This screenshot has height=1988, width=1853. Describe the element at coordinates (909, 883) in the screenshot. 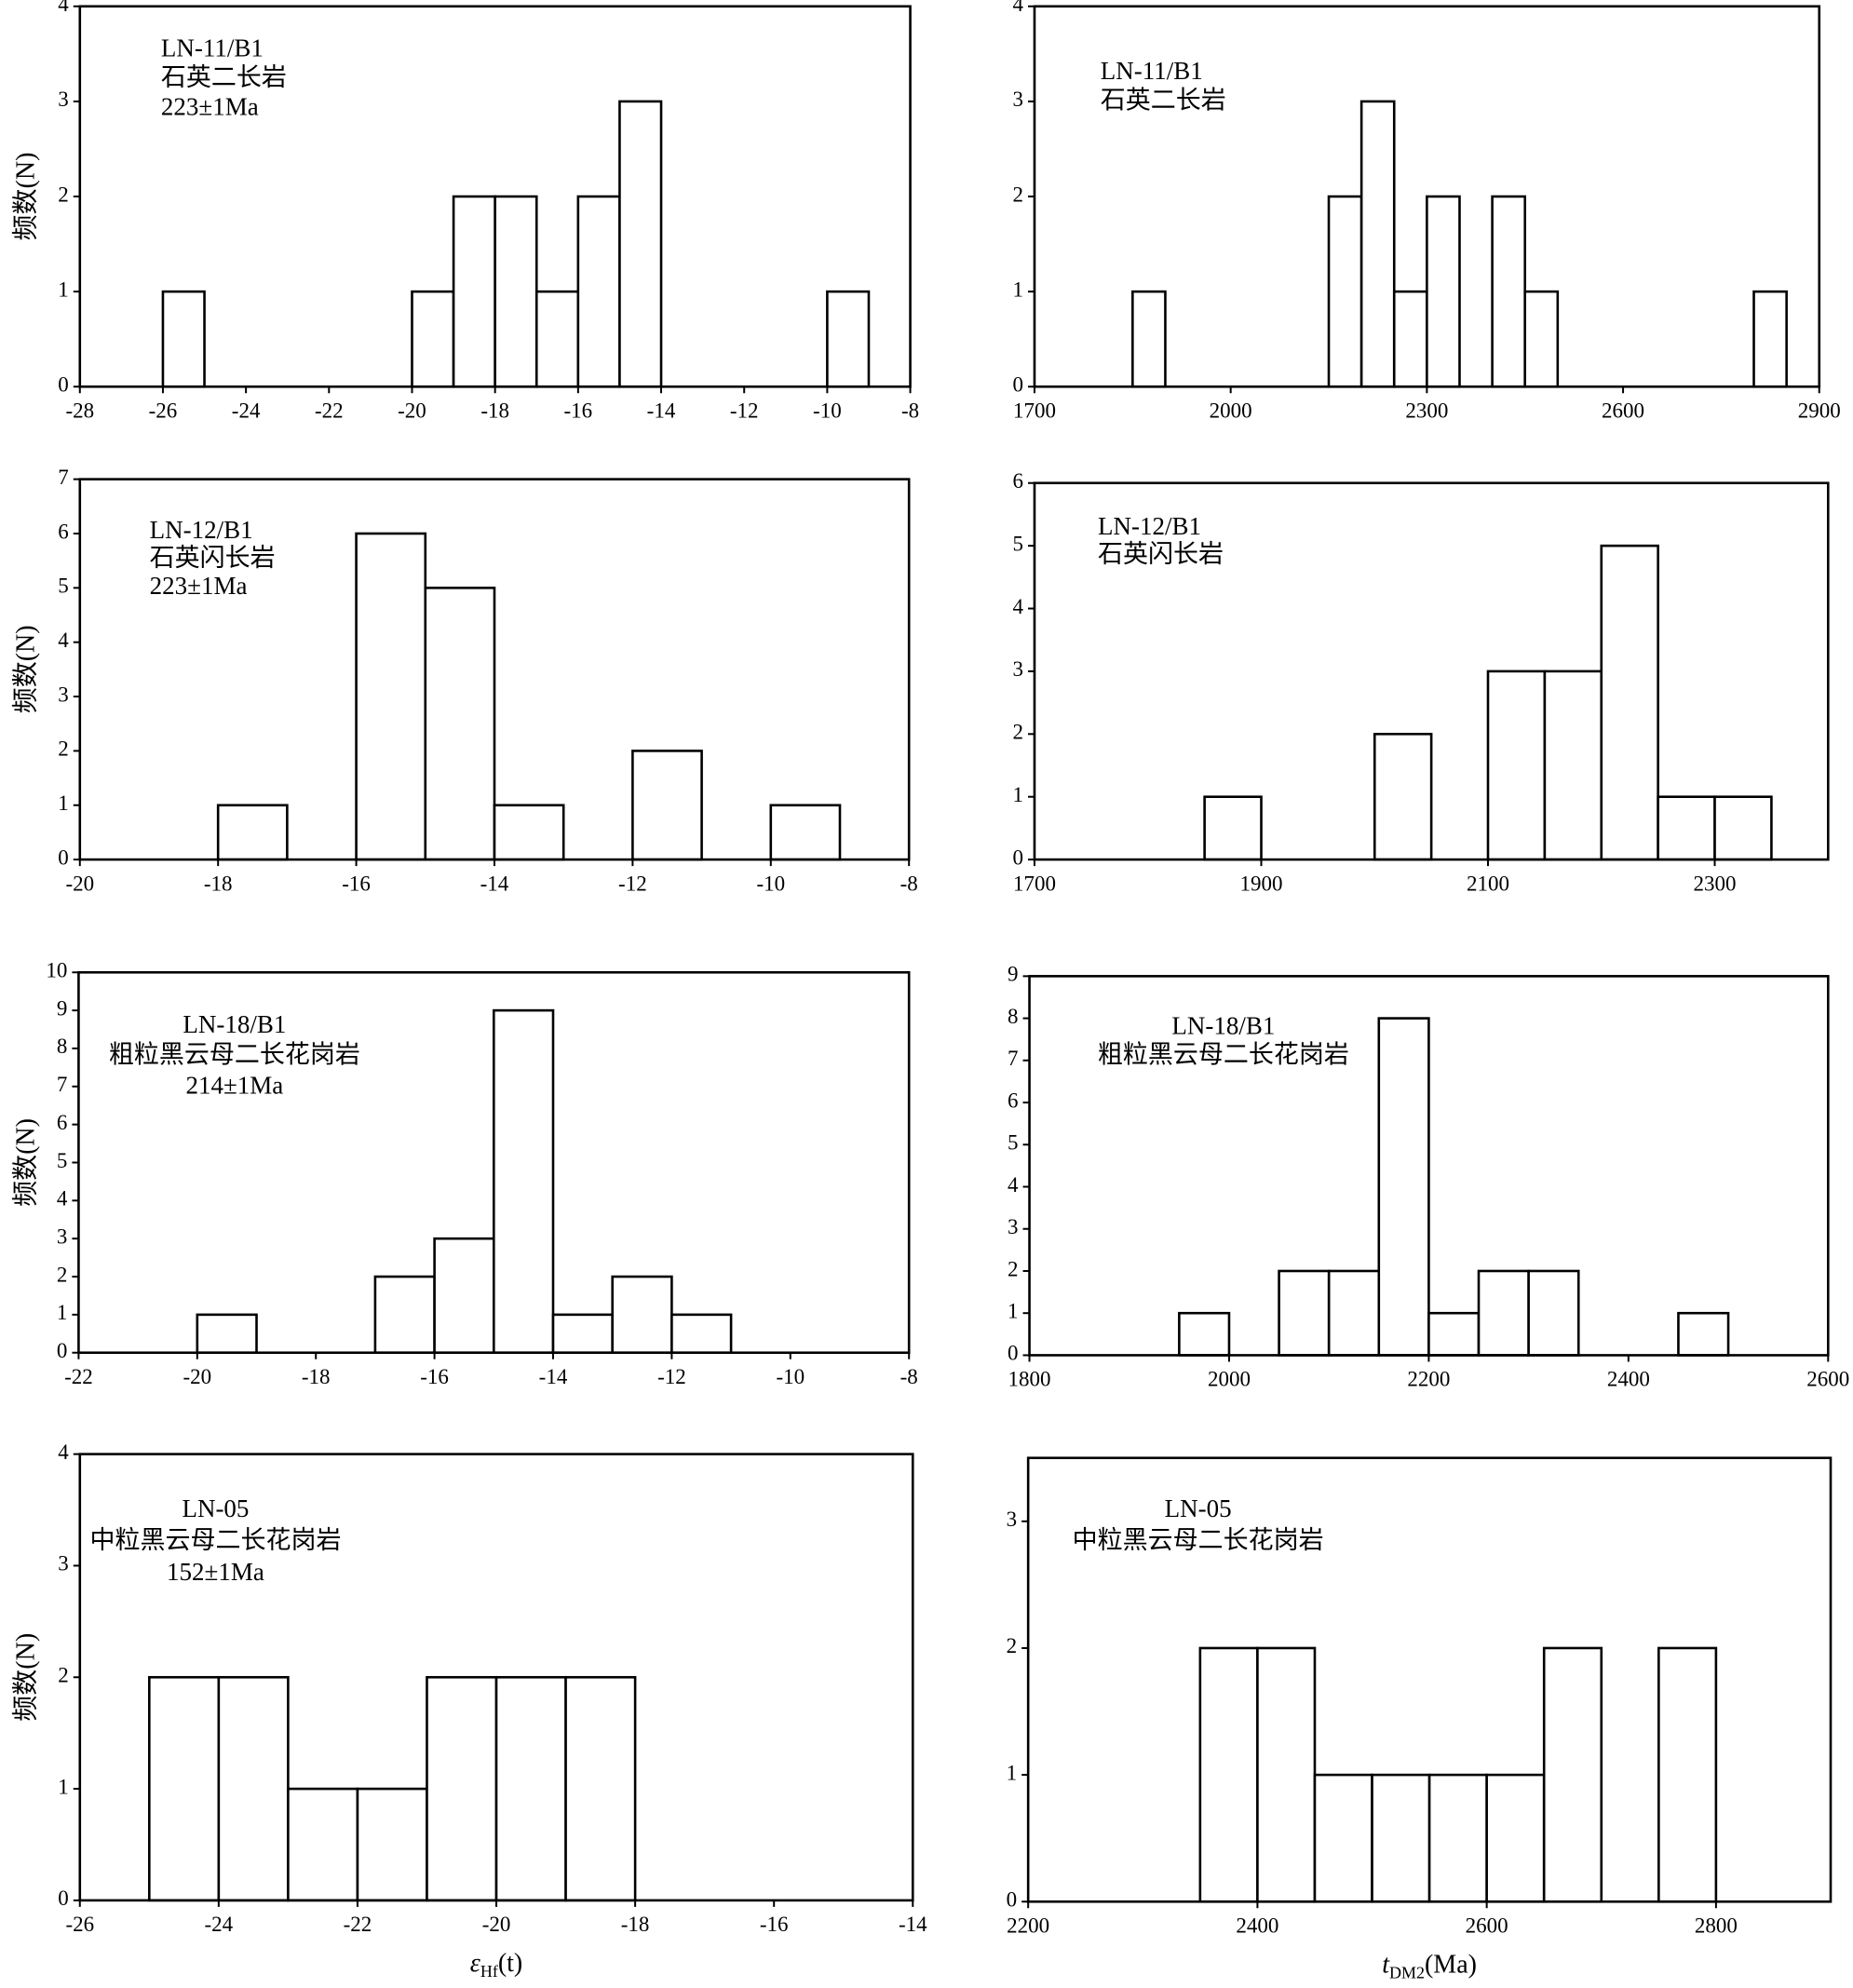

I see `x-tick-label: -8` at that location.